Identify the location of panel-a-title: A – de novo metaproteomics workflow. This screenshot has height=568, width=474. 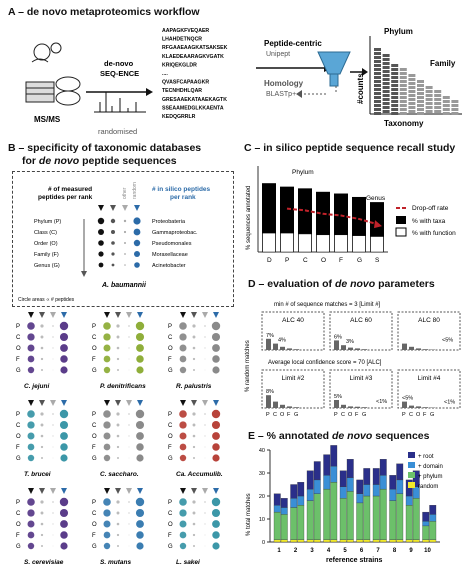
(104, 12).